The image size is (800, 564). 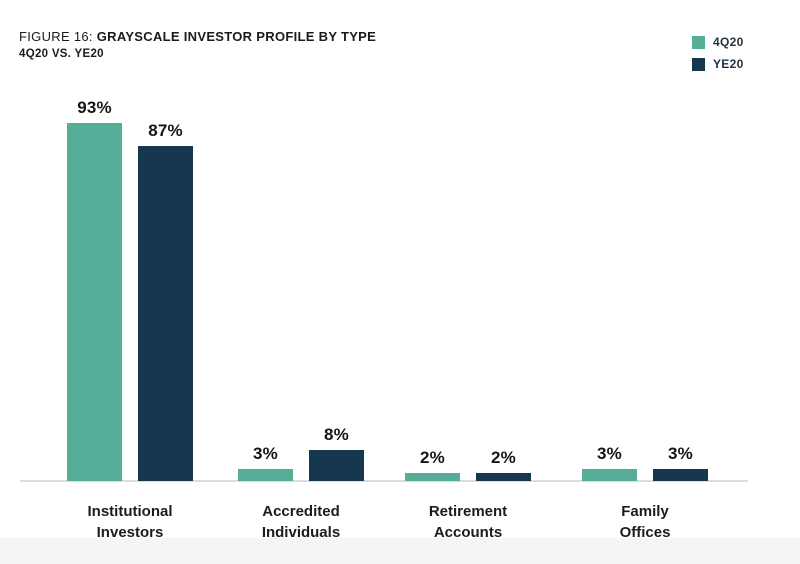 I want to click on bar-value-family-offices-4q20: 3%, so click(x=609, y=453).